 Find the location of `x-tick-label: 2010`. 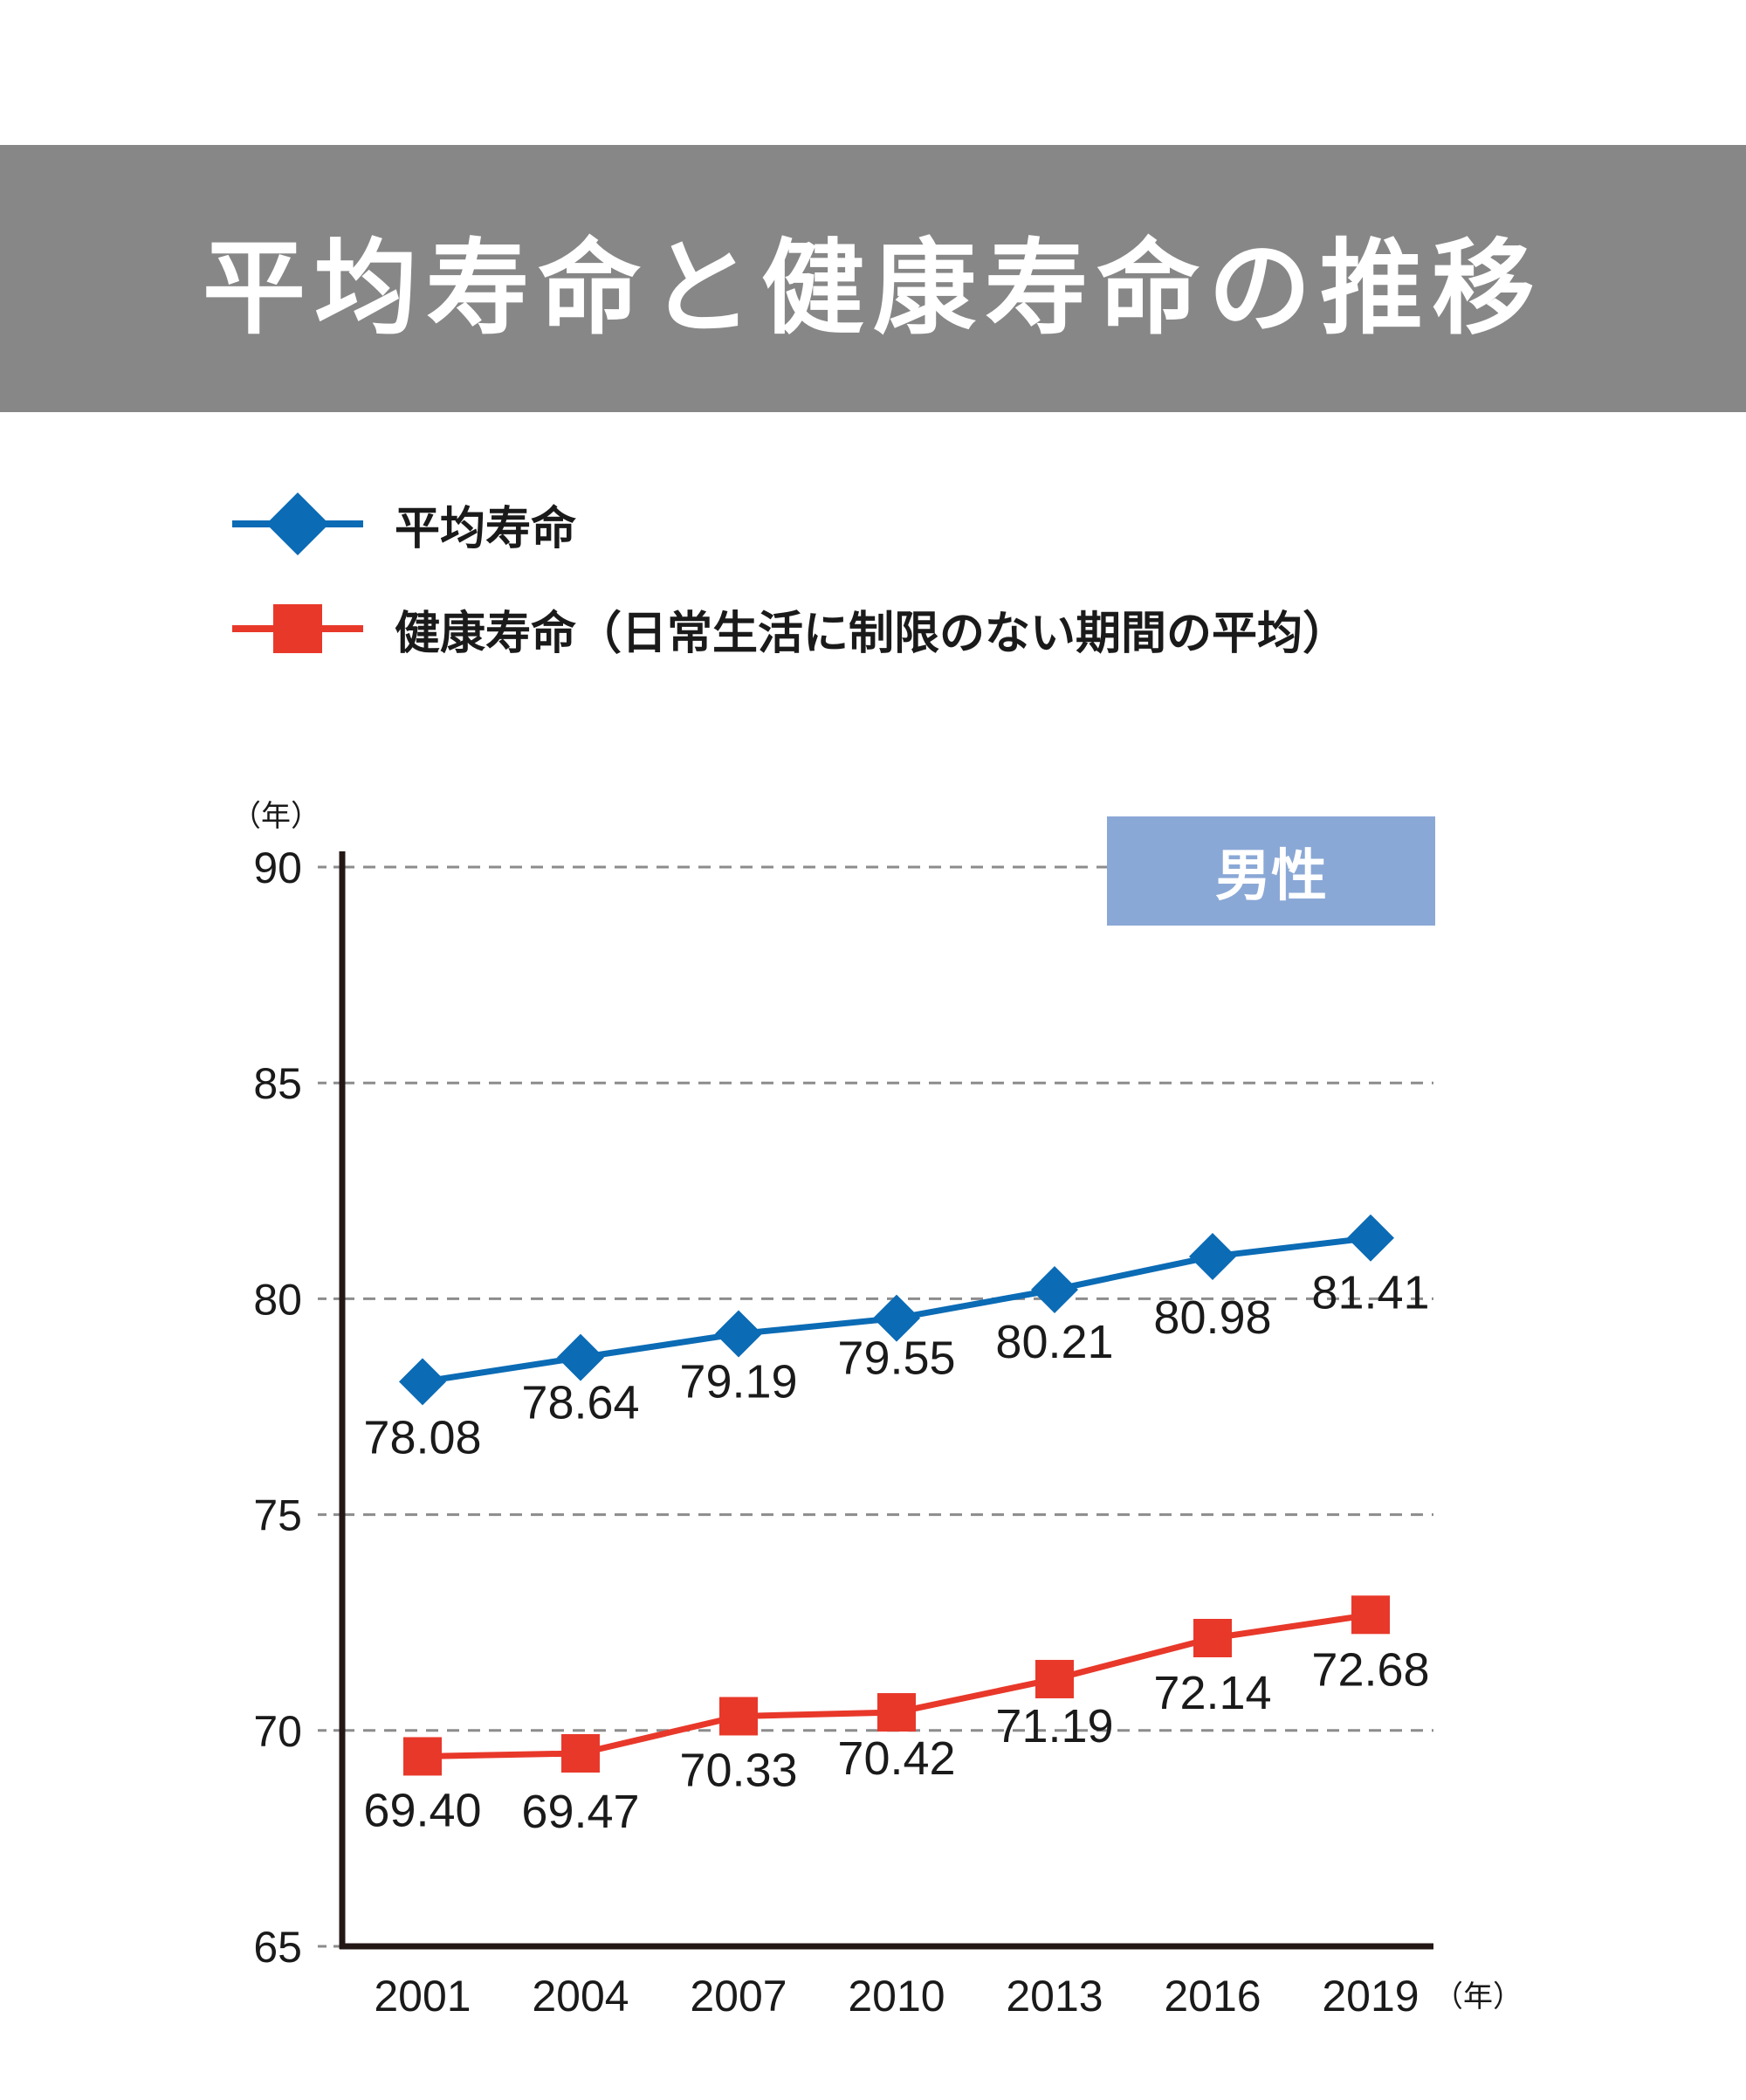

x-tick-label: 2010 is located at coordinates (896, 1997).